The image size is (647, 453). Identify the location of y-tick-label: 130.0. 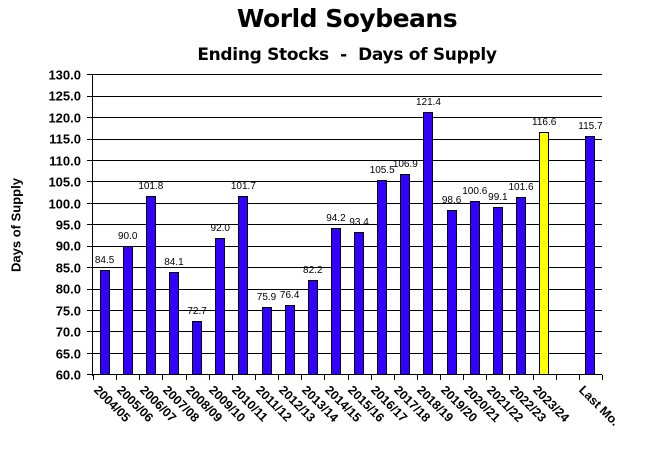
(64, 75).